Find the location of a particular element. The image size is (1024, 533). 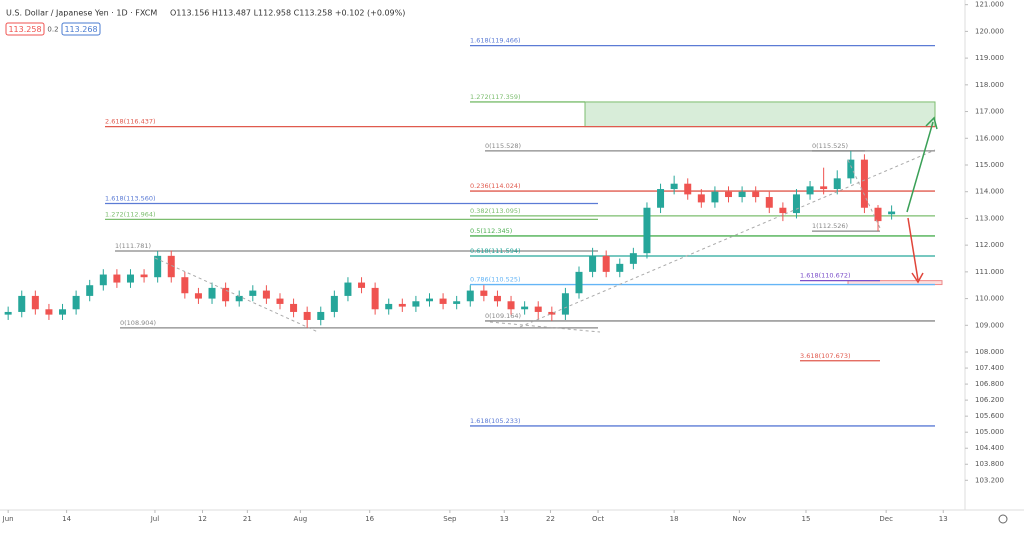

down-arrow-head is located at coordinates (917, 278).